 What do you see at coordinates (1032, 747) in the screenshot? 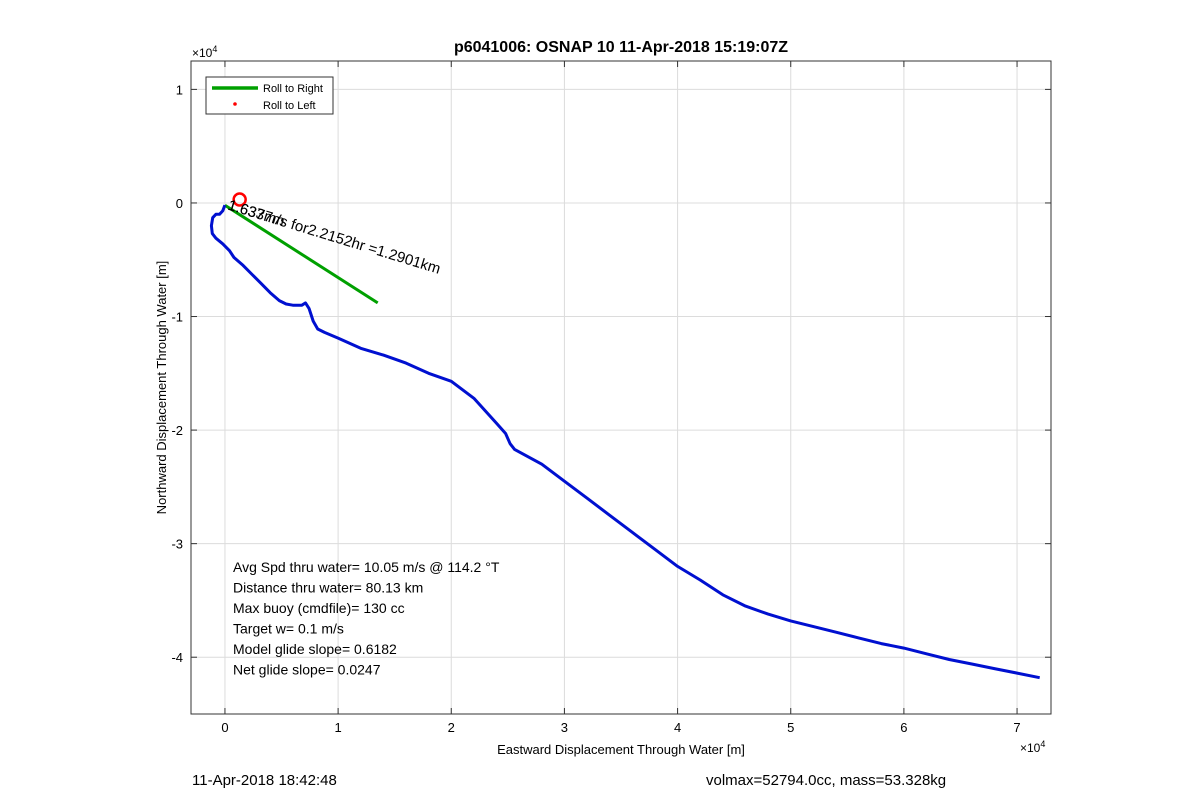
I see `x-exponent-label: ×10⁴` at bounding box center [1032, 747].